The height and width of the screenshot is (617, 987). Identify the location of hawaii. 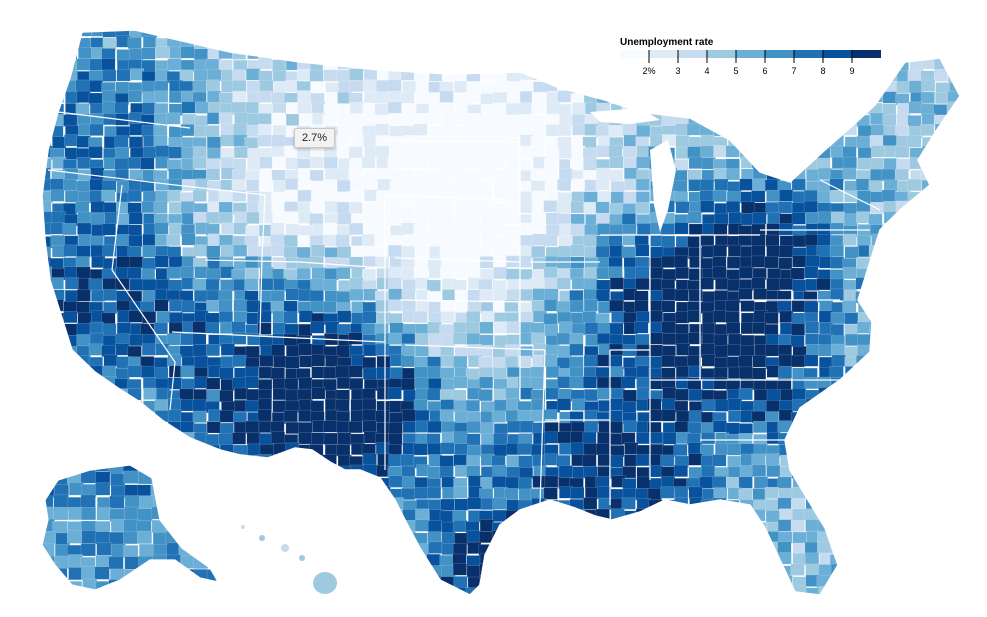
(289, 559).